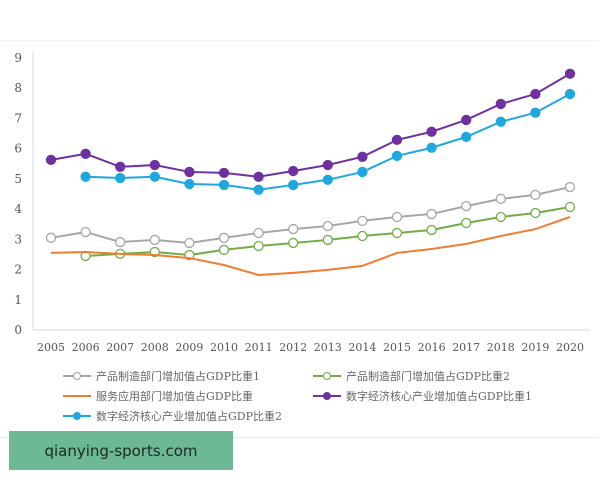  Describe the element at coordinates (175, 396) in the screenshot. I see `legend-label: 服务应用部门增加值占GDP比重` at that location.